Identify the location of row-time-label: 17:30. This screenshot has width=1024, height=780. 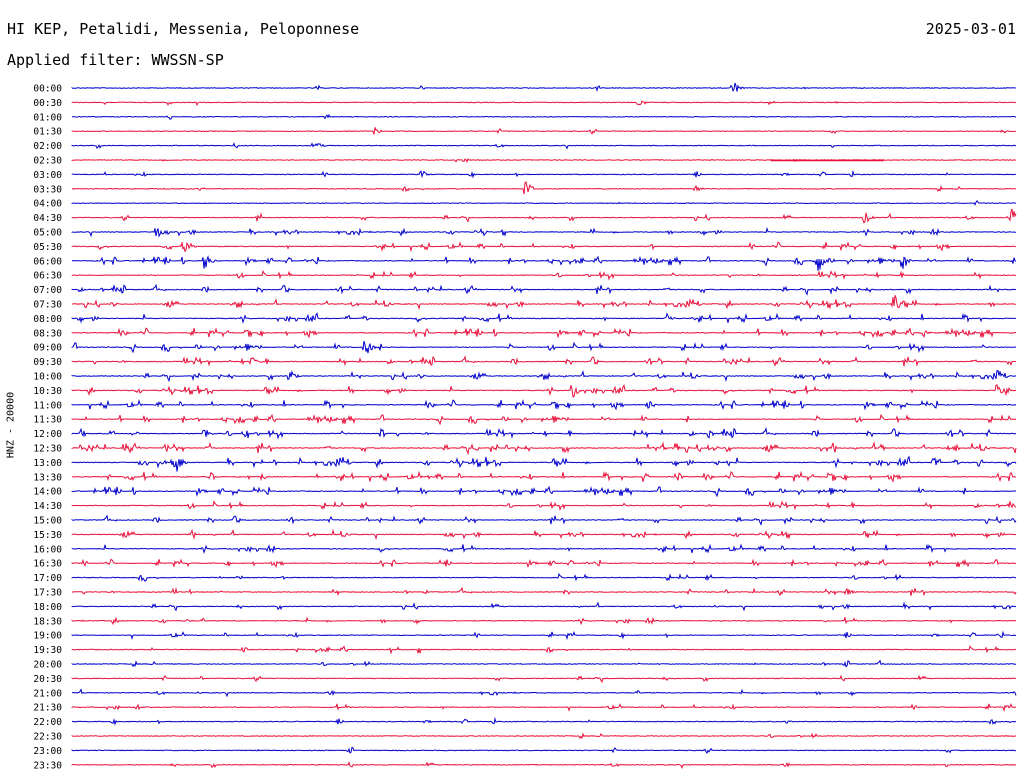
(47, 593).